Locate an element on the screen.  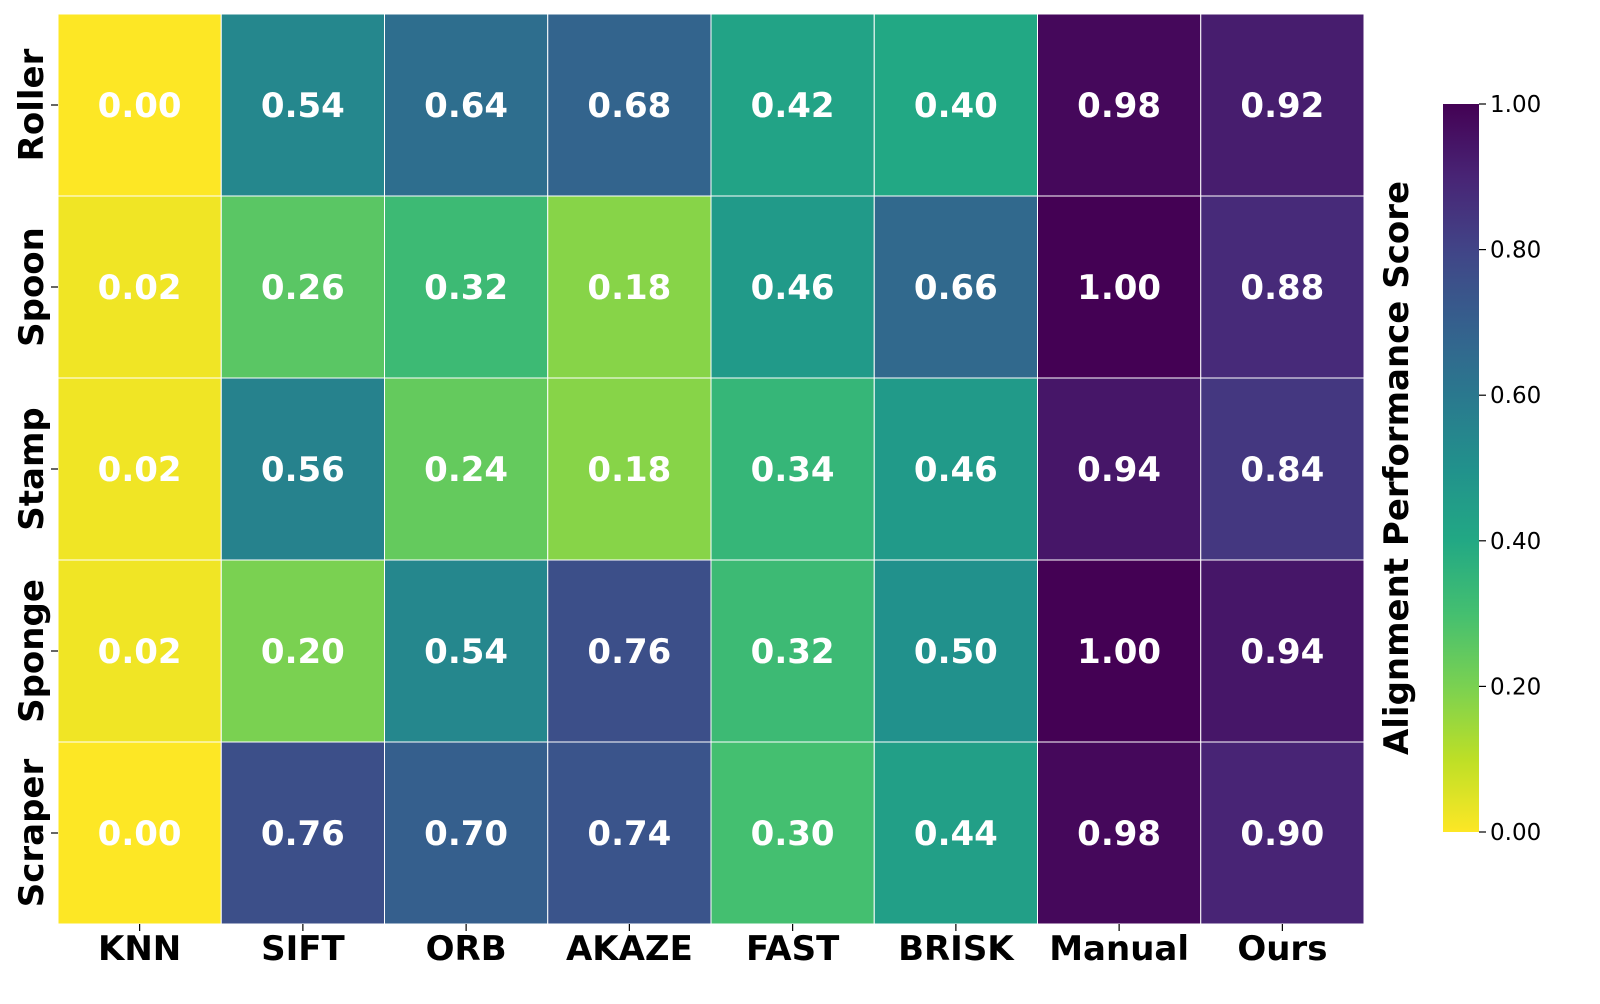
cell-value-label: 0.30 is located at coordinates (793, 834).